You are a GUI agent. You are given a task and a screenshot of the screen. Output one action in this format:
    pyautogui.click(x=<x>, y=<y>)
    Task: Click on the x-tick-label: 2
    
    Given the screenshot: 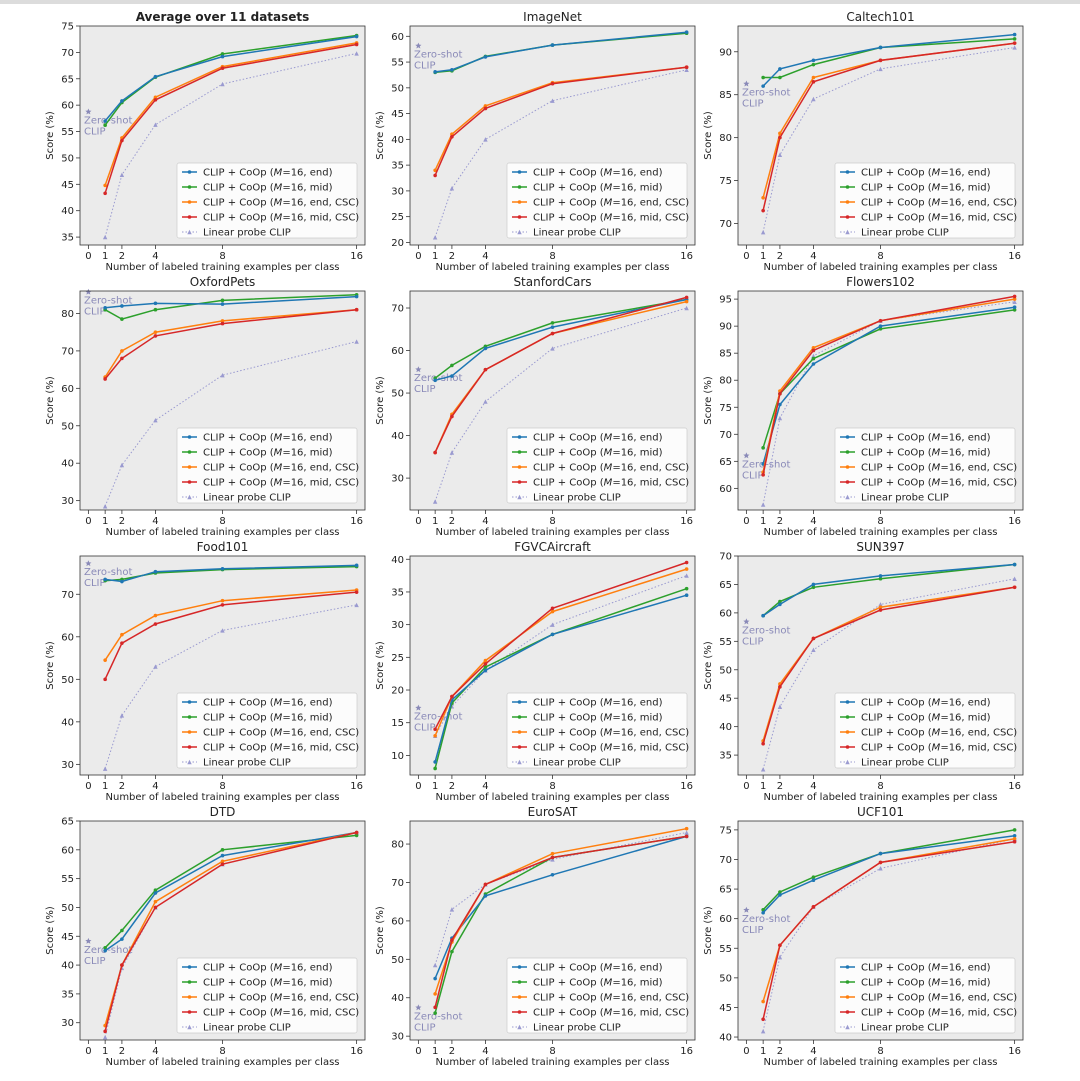 What is the action you would take?
    pyautogui.click(x=780, y=256)
    